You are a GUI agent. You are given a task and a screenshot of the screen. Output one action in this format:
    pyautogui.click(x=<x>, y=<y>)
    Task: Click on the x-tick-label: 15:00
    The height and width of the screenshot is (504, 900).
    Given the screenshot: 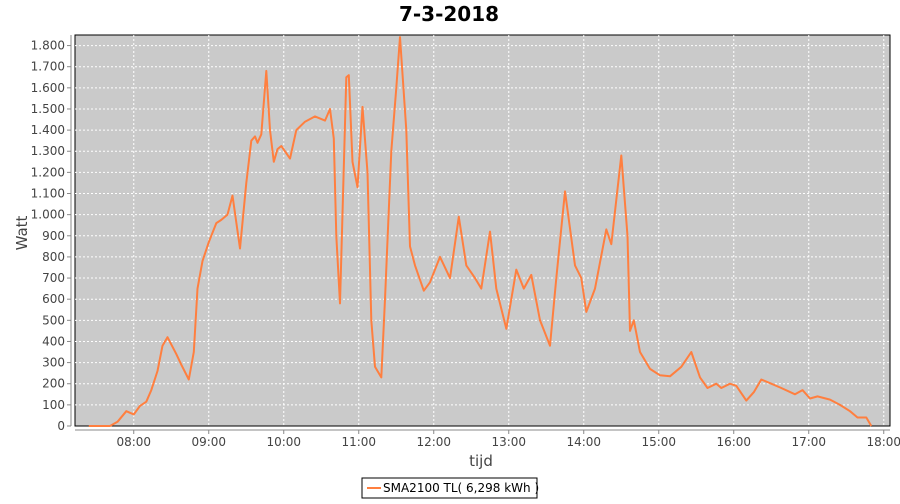 What is the action you would take?
    pyautogui.click(x=658, y=442)
    